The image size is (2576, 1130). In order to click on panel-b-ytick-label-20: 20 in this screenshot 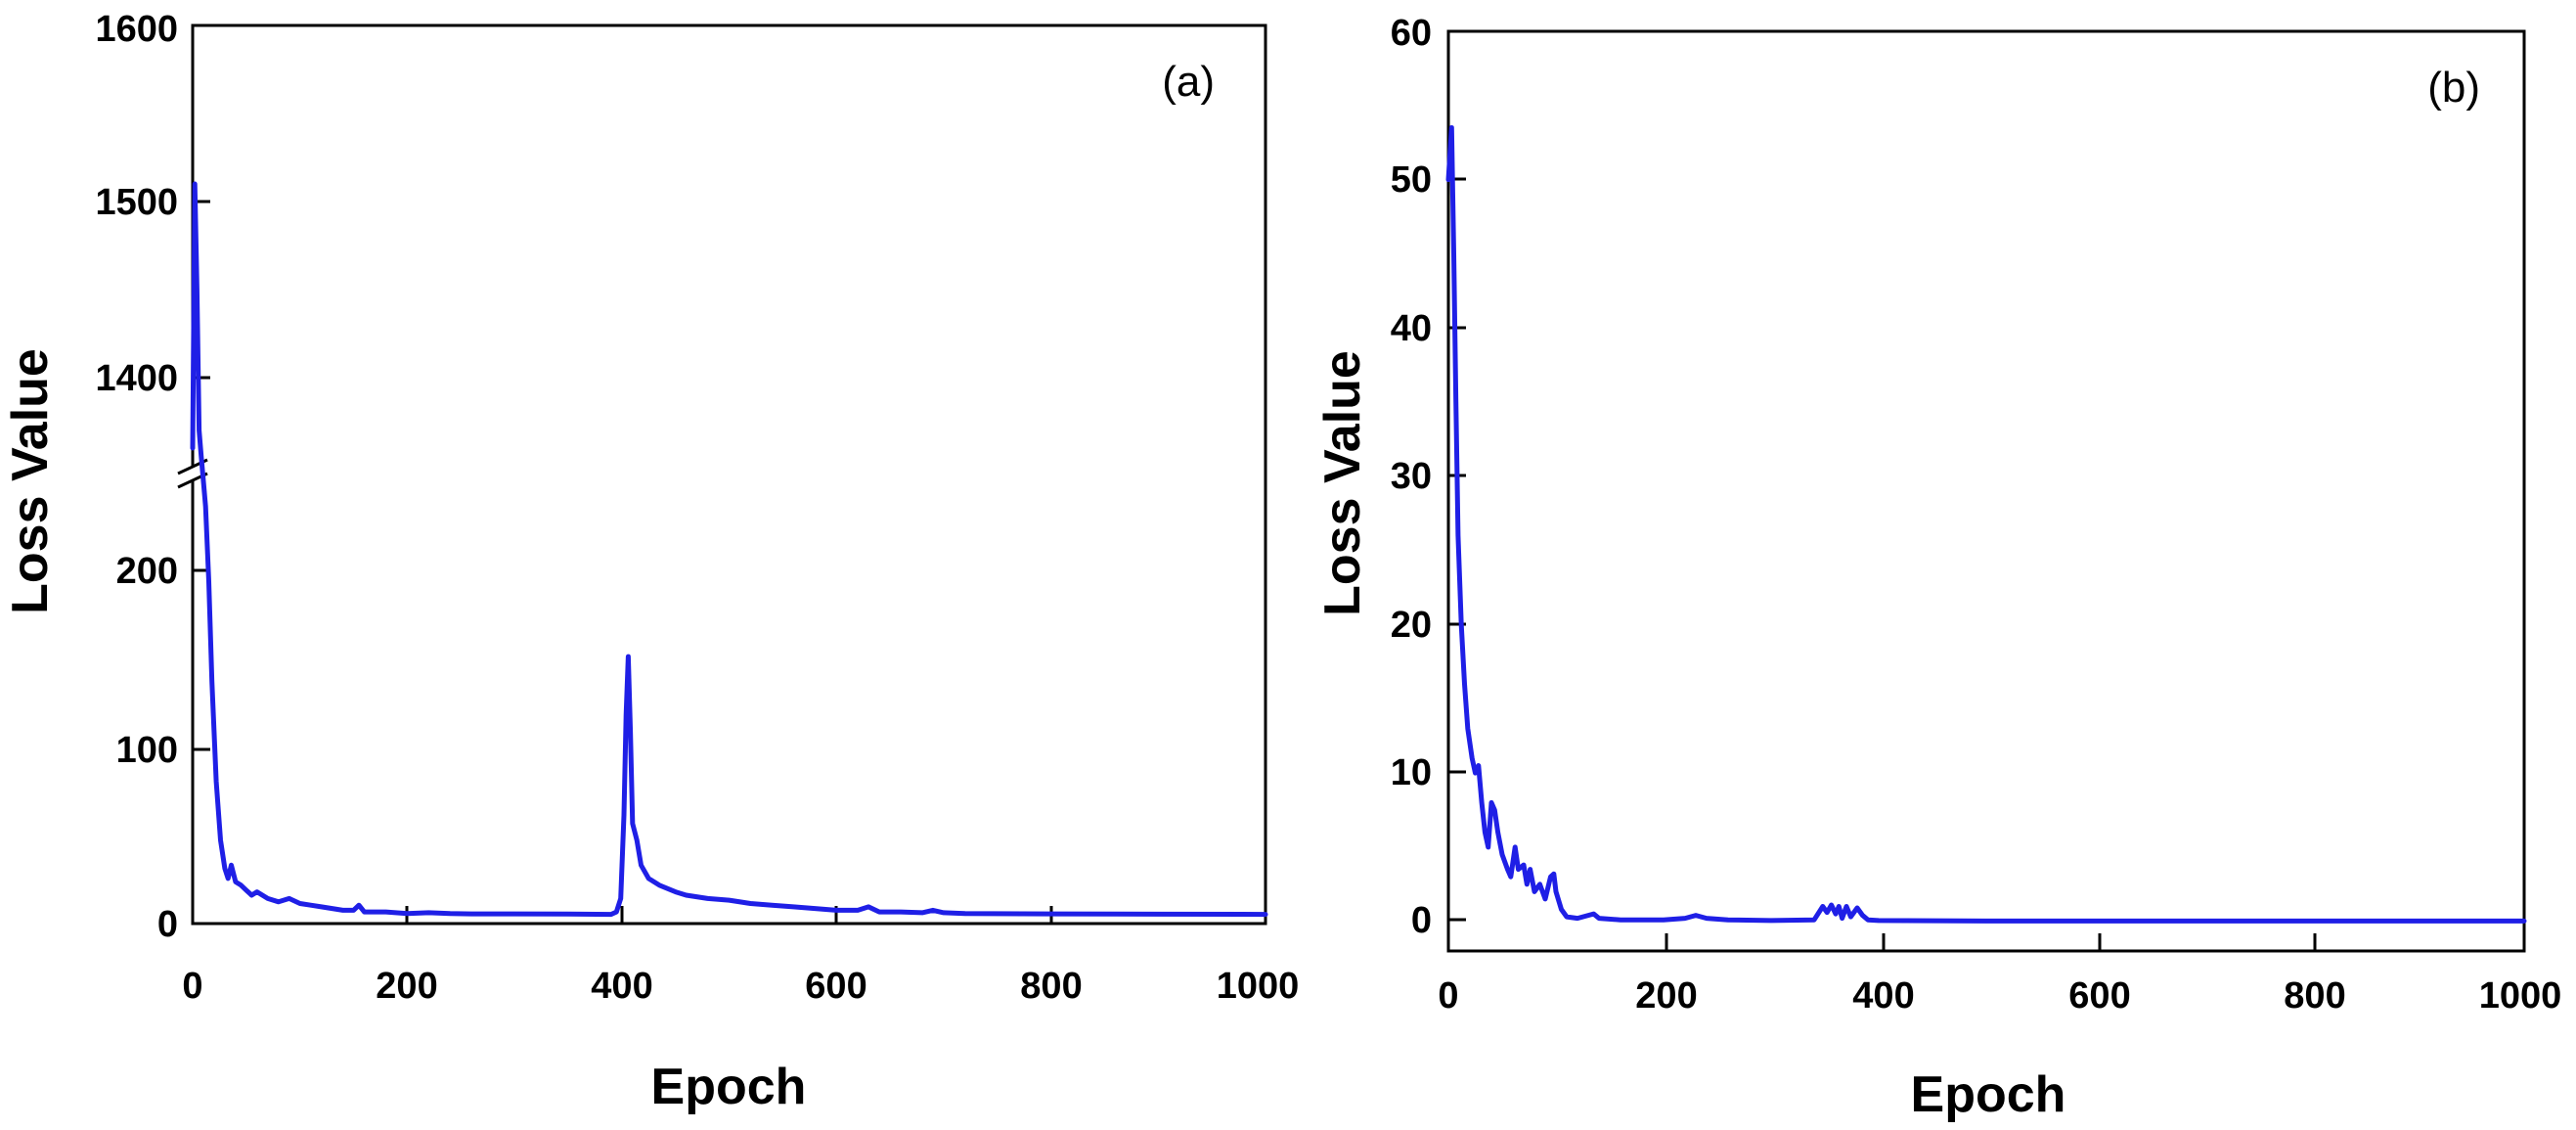, I will do `click(1411, 625)`.